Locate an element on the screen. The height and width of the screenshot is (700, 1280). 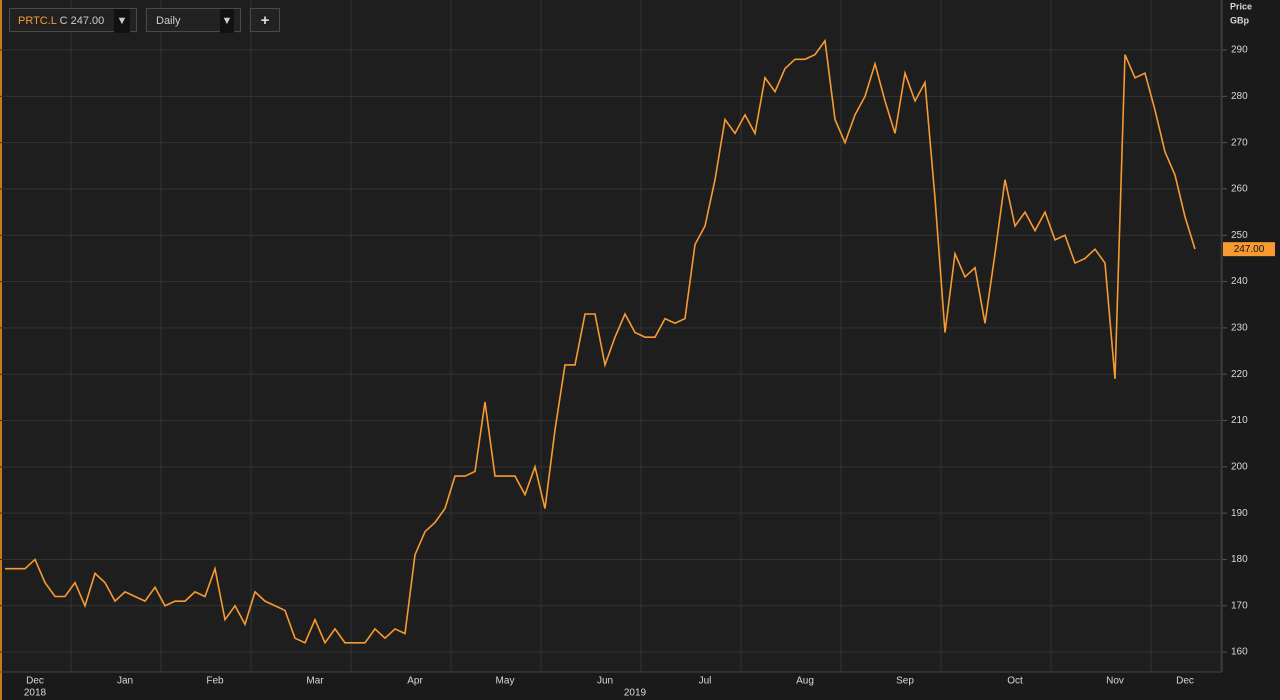
last-price-tag is located at coordinates (1249, 249).